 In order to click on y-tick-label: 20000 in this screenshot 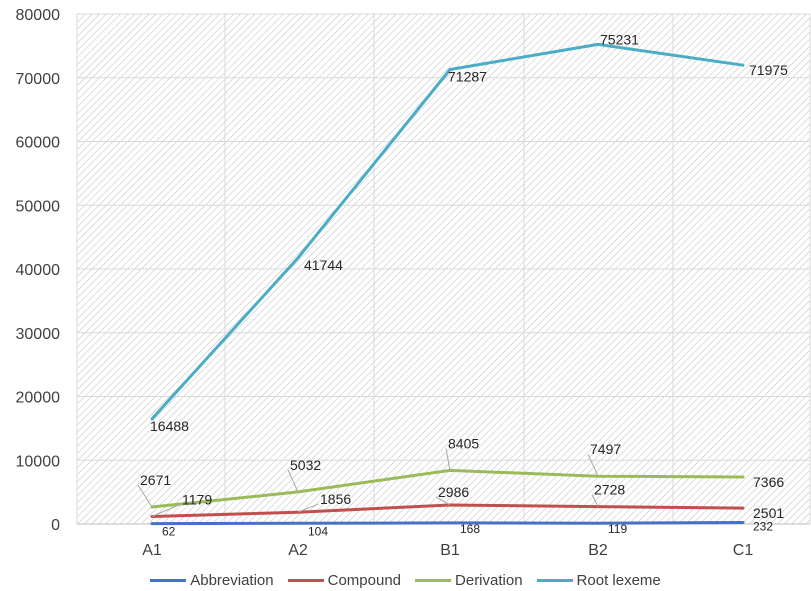, I will do `click(38, 398)`.